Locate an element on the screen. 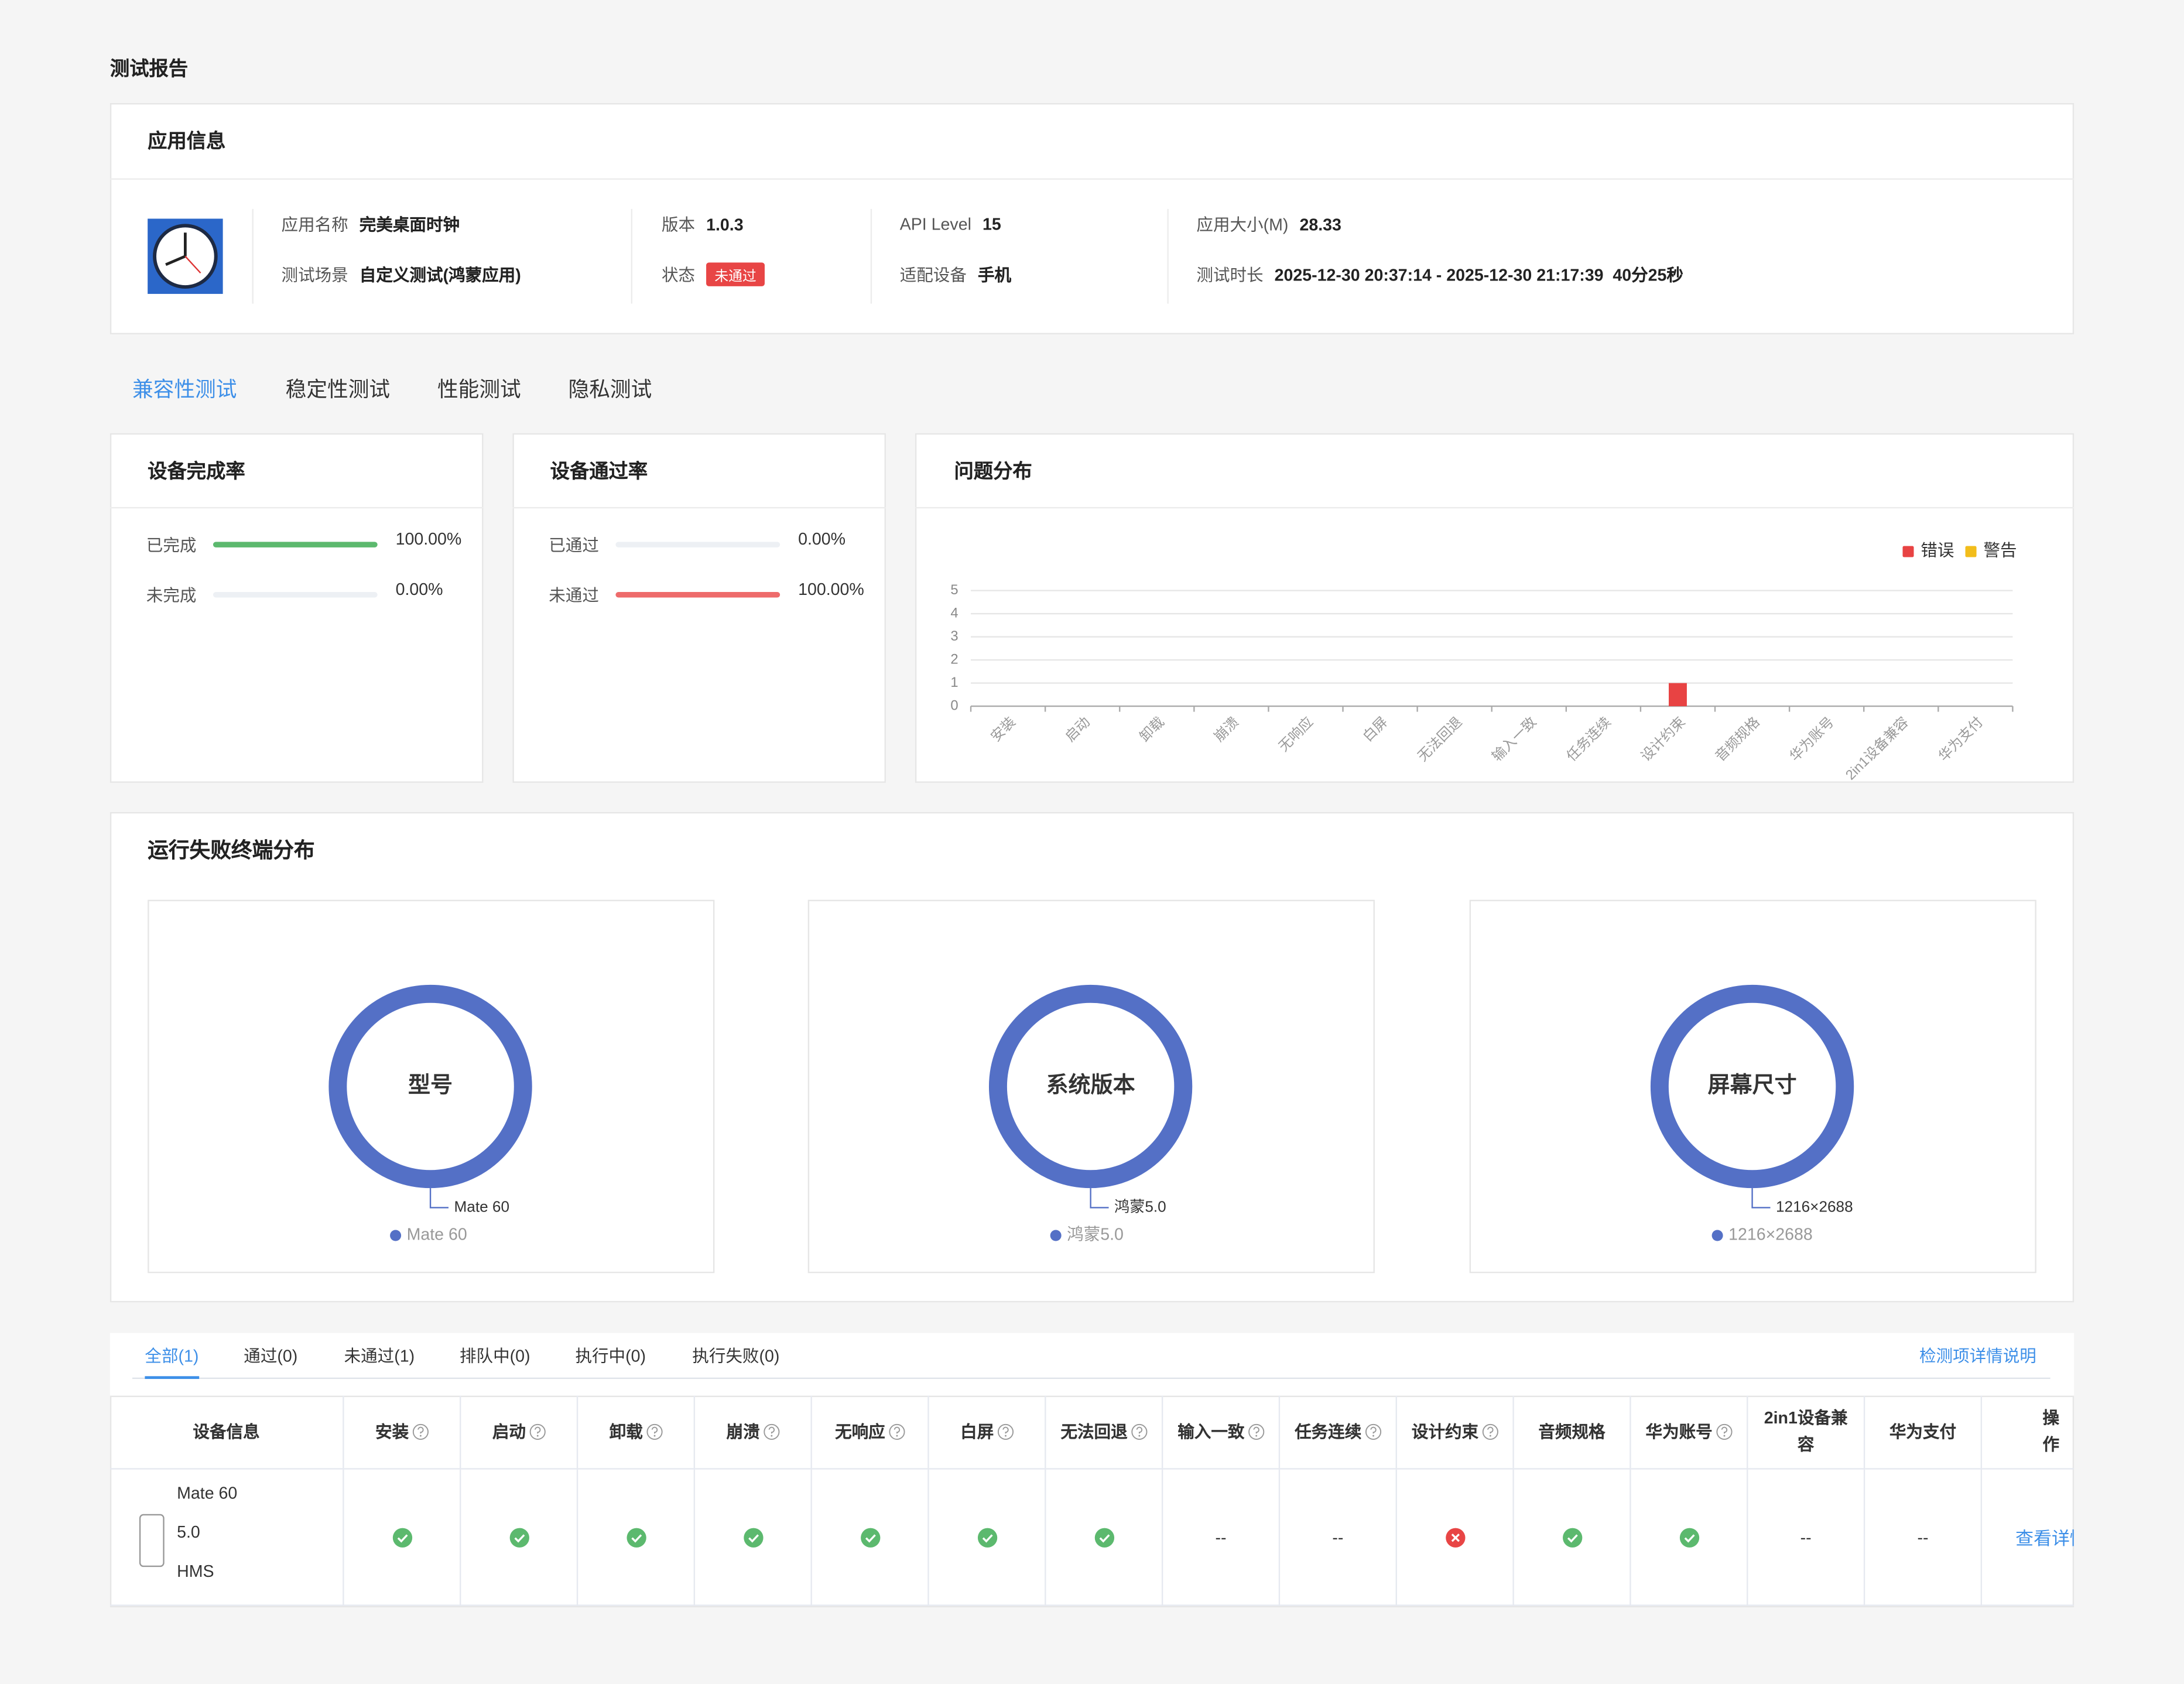  progress-label: 未通过 is located at coordinates (574, 595).